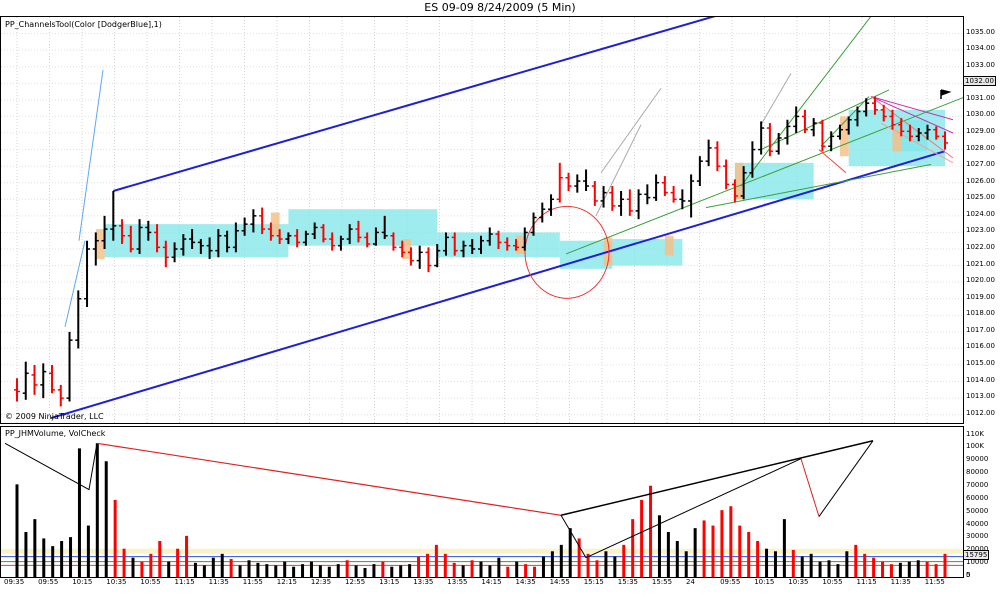  What do you see at coordinates (54, 416) in the screenshot?
I see `copyright-label: © 2009 NinjaTrader, LLC` at bounding box center [54, 416].